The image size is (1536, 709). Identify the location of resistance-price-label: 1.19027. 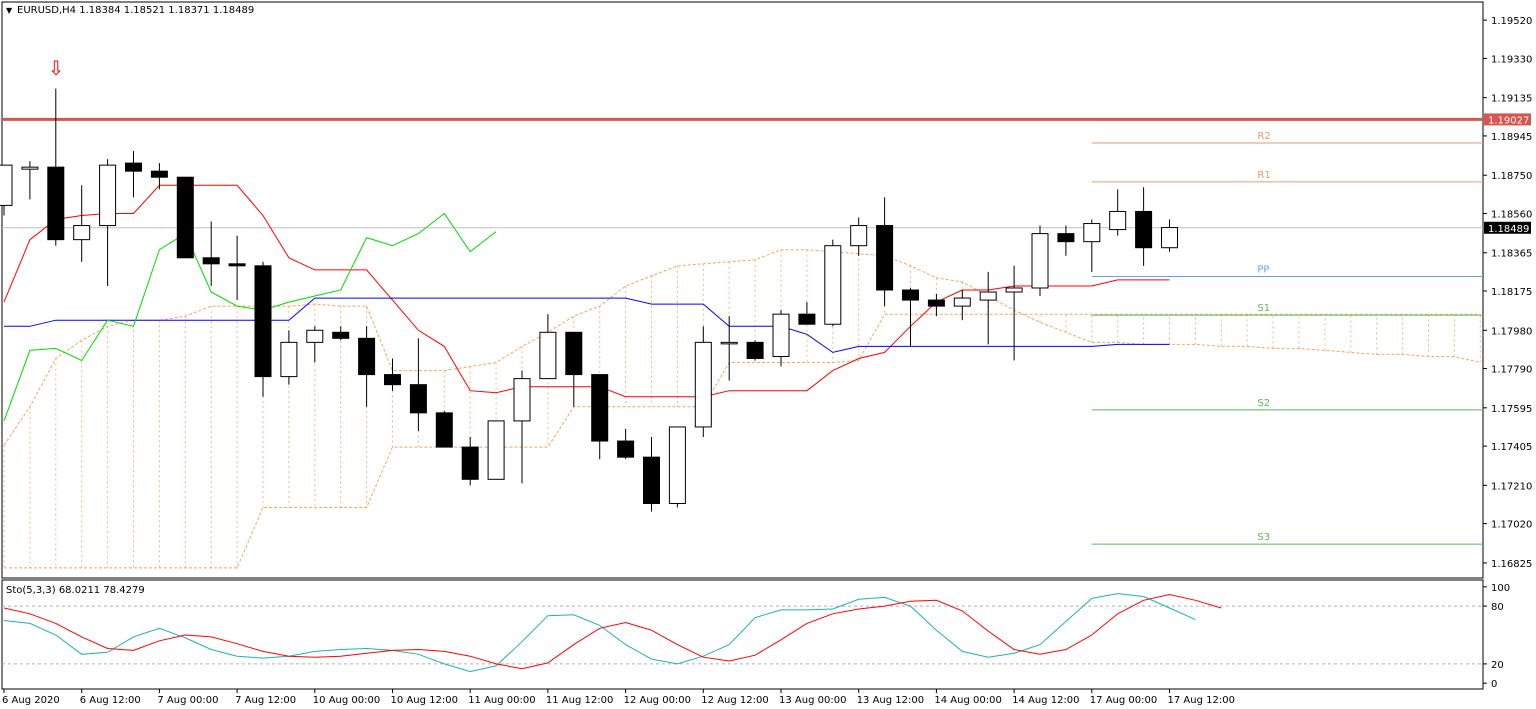
(1508, 120).